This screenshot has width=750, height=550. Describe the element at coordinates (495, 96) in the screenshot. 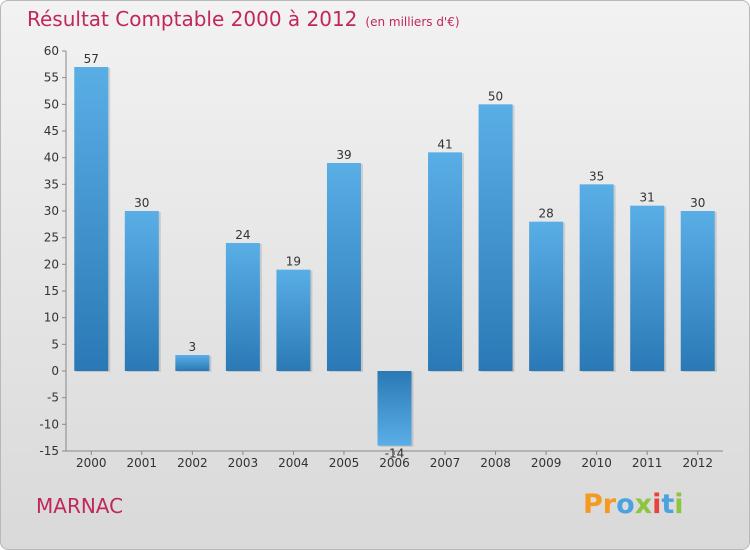

I see `bar-value-label: 50` at that location.